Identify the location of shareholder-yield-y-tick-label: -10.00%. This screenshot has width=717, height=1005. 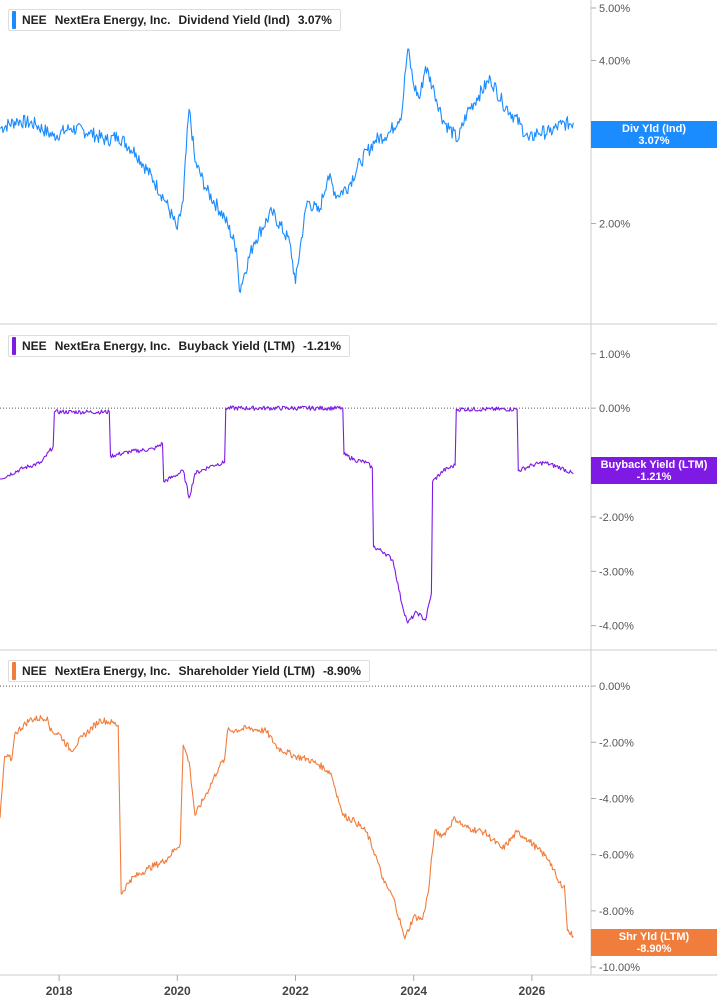
(619, 968).